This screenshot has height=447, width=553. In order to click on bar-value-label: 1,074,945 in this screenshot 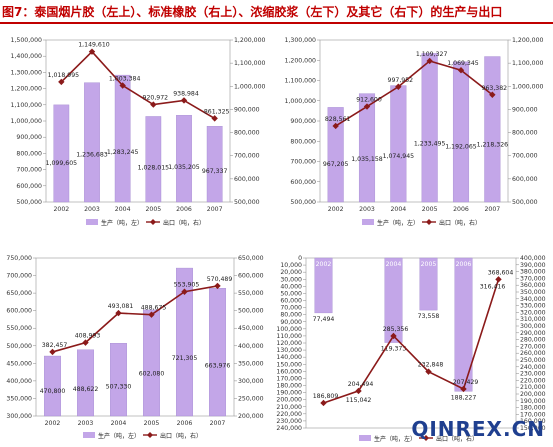, I will do `click(399, 156)`.